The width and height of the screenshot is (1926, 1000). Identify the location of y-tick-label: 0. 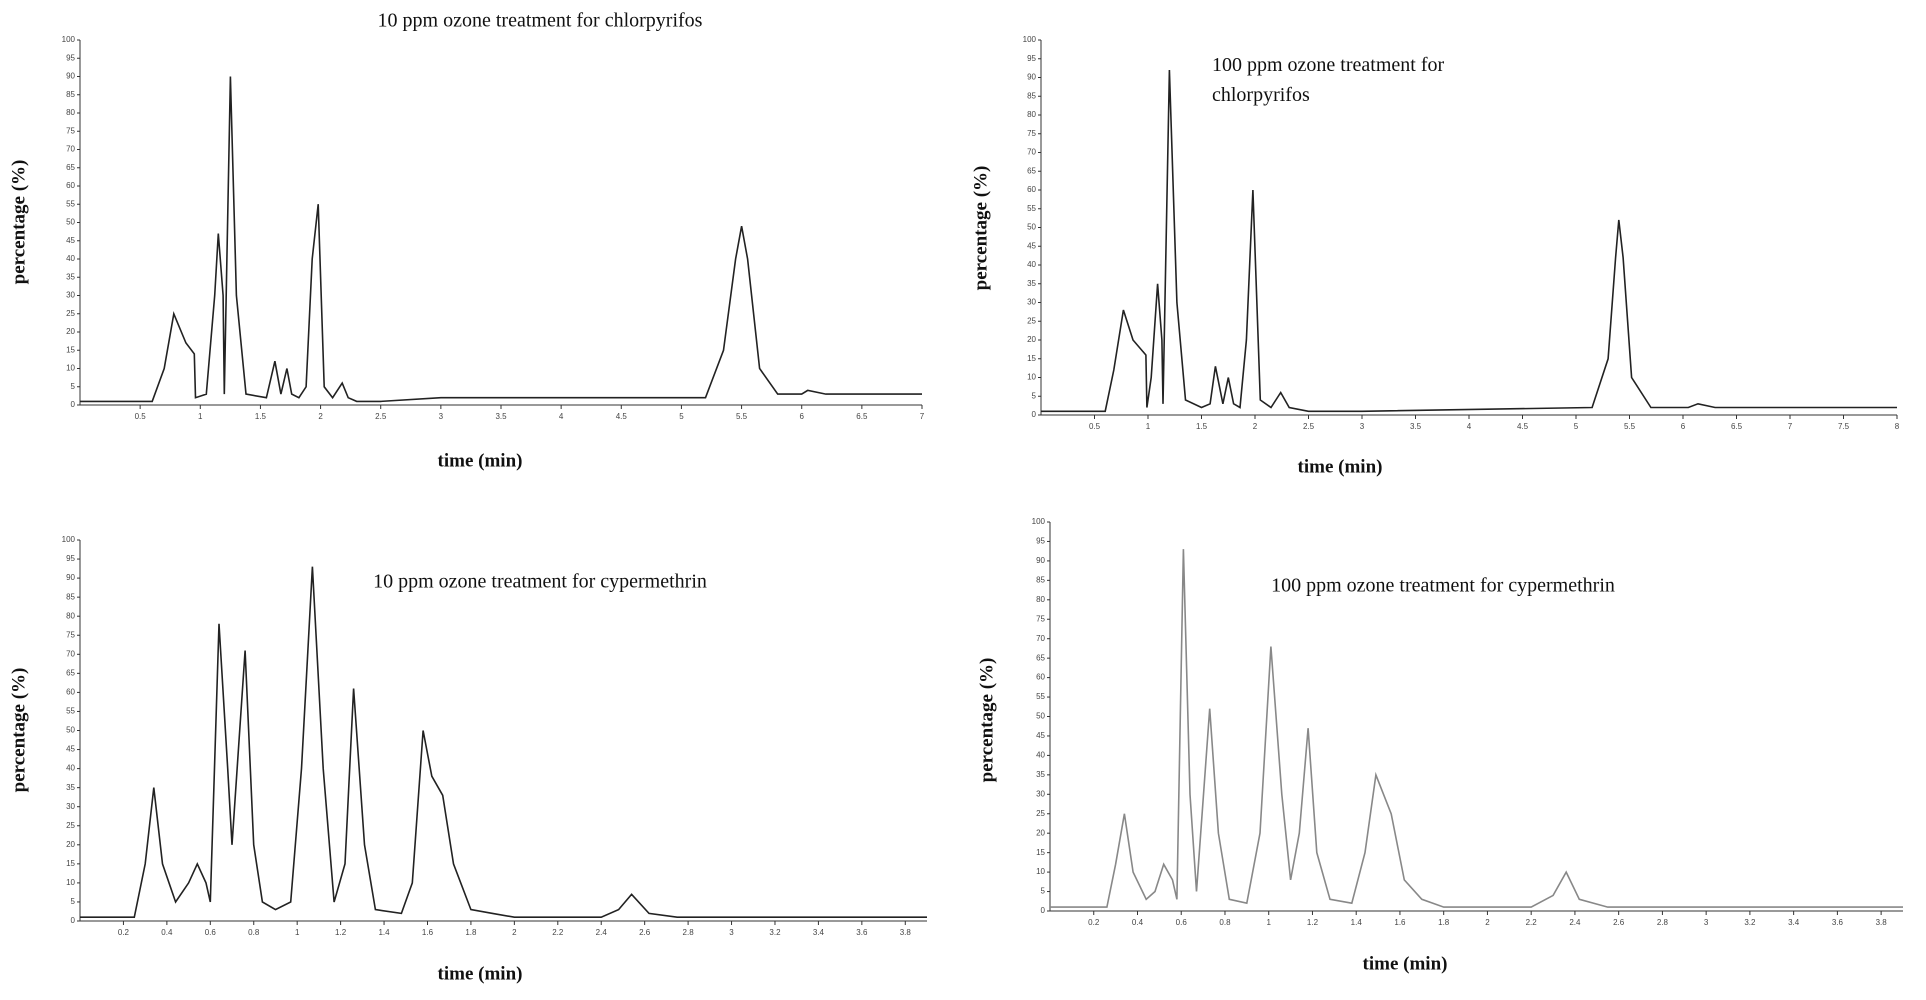
(73, 404).